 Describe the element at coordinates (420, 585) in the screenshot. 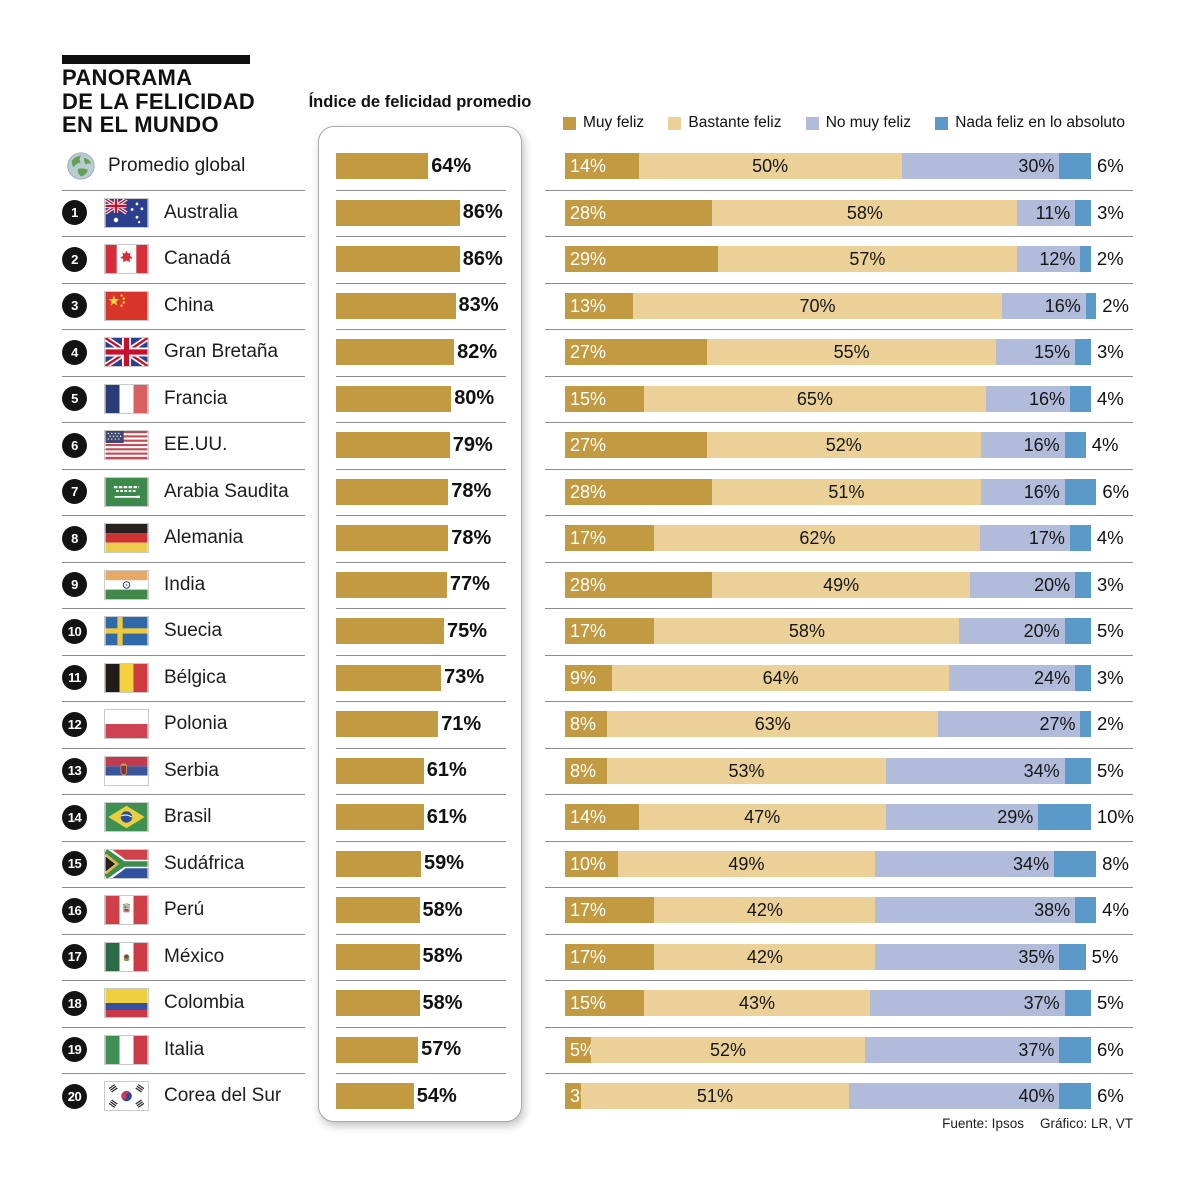

I see `index-row: 77%` at that location.